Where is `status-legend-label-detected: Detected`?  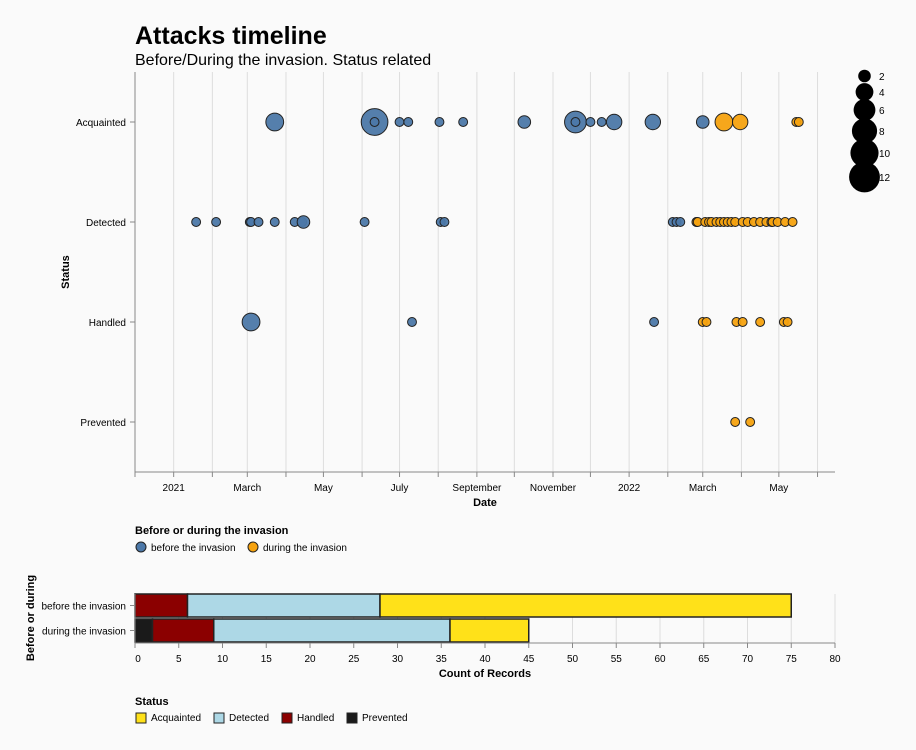 status-legend-label-detected: Detected is located at coordinates (249, 718).